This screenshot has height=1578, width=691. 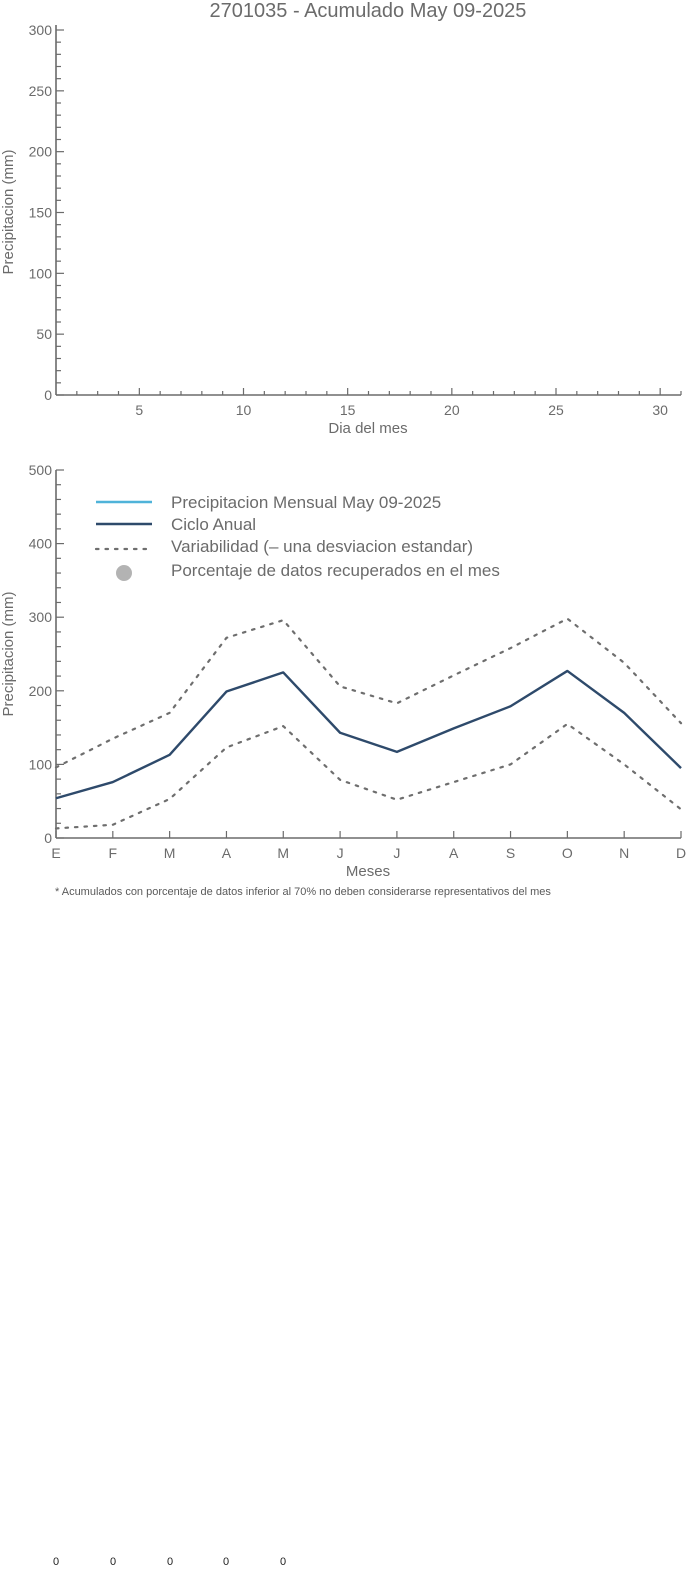 I want to click on x-tick-label: 10, so click(x=244, y=410).